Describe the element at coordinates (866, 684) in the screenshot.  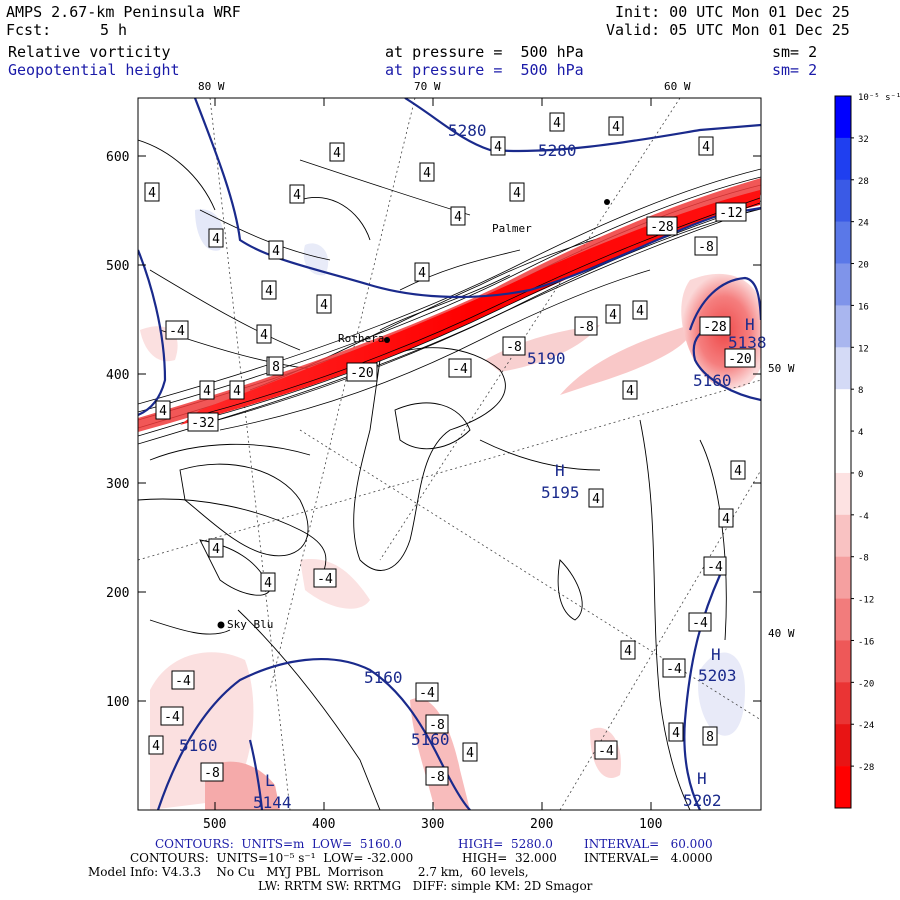
I see `colorbar-label: -20` at that location.